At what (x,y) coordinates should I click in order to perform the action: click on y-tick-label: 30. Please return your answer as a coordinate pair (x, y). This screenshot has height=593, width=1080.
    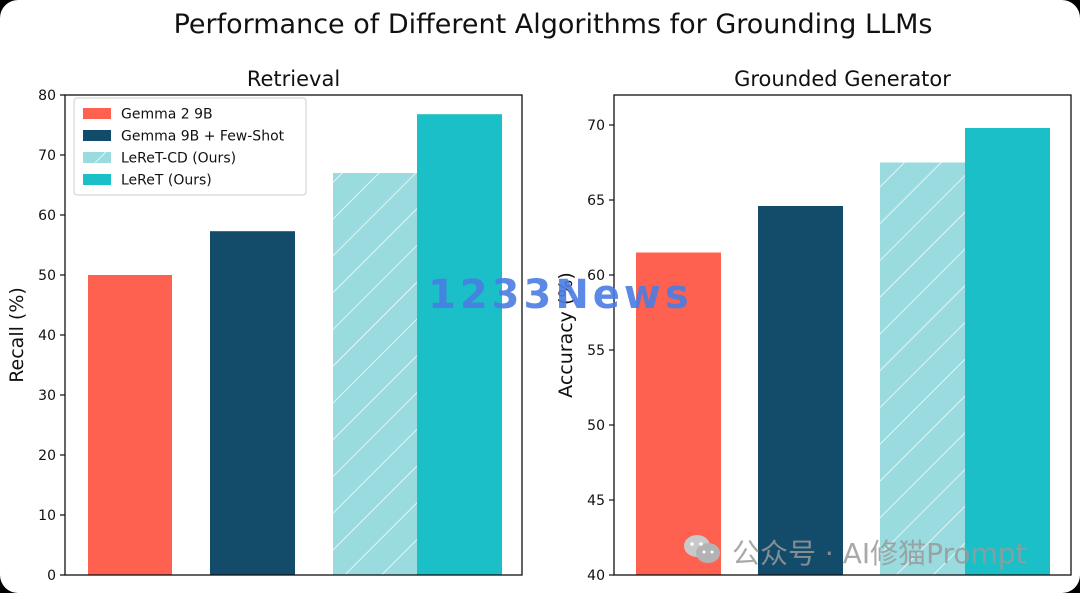
    Looking at the image, I should click on (47, 396).